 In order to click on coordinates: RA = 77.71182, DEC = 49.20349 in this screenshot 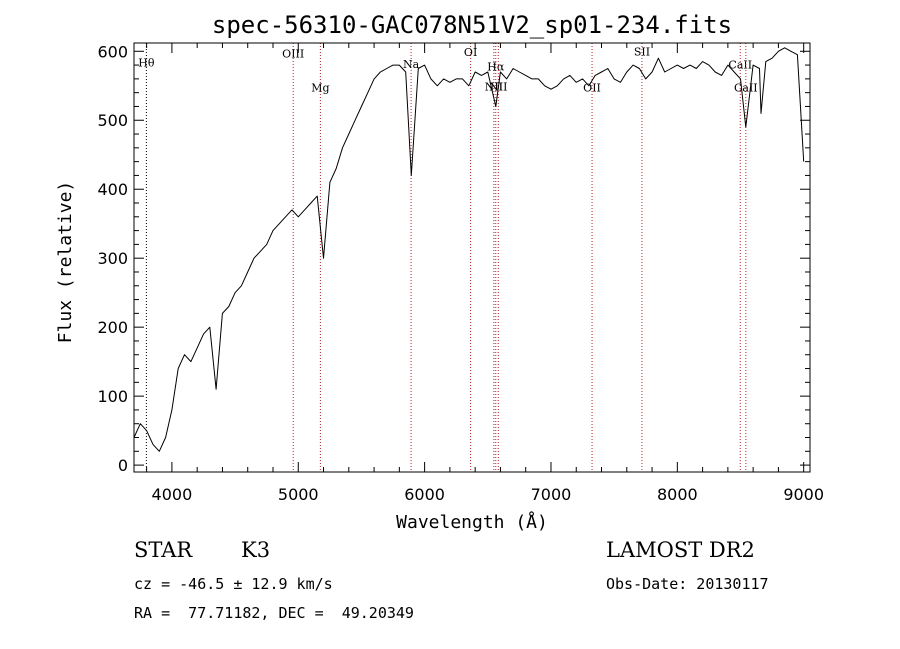, I will do `click(274, 613)`.